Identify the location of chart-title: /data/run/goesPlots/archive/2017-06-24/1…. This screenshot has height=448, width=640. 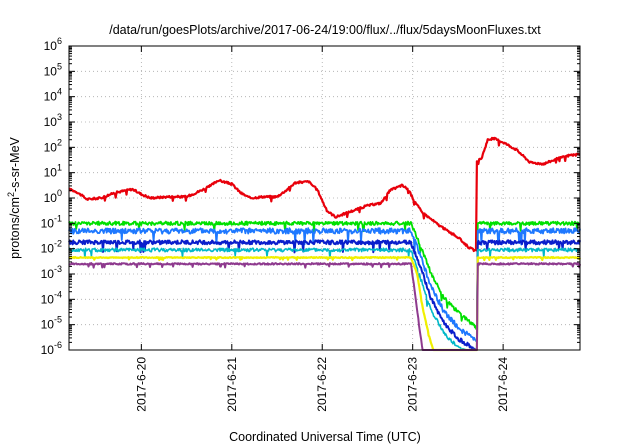
(325, 30).